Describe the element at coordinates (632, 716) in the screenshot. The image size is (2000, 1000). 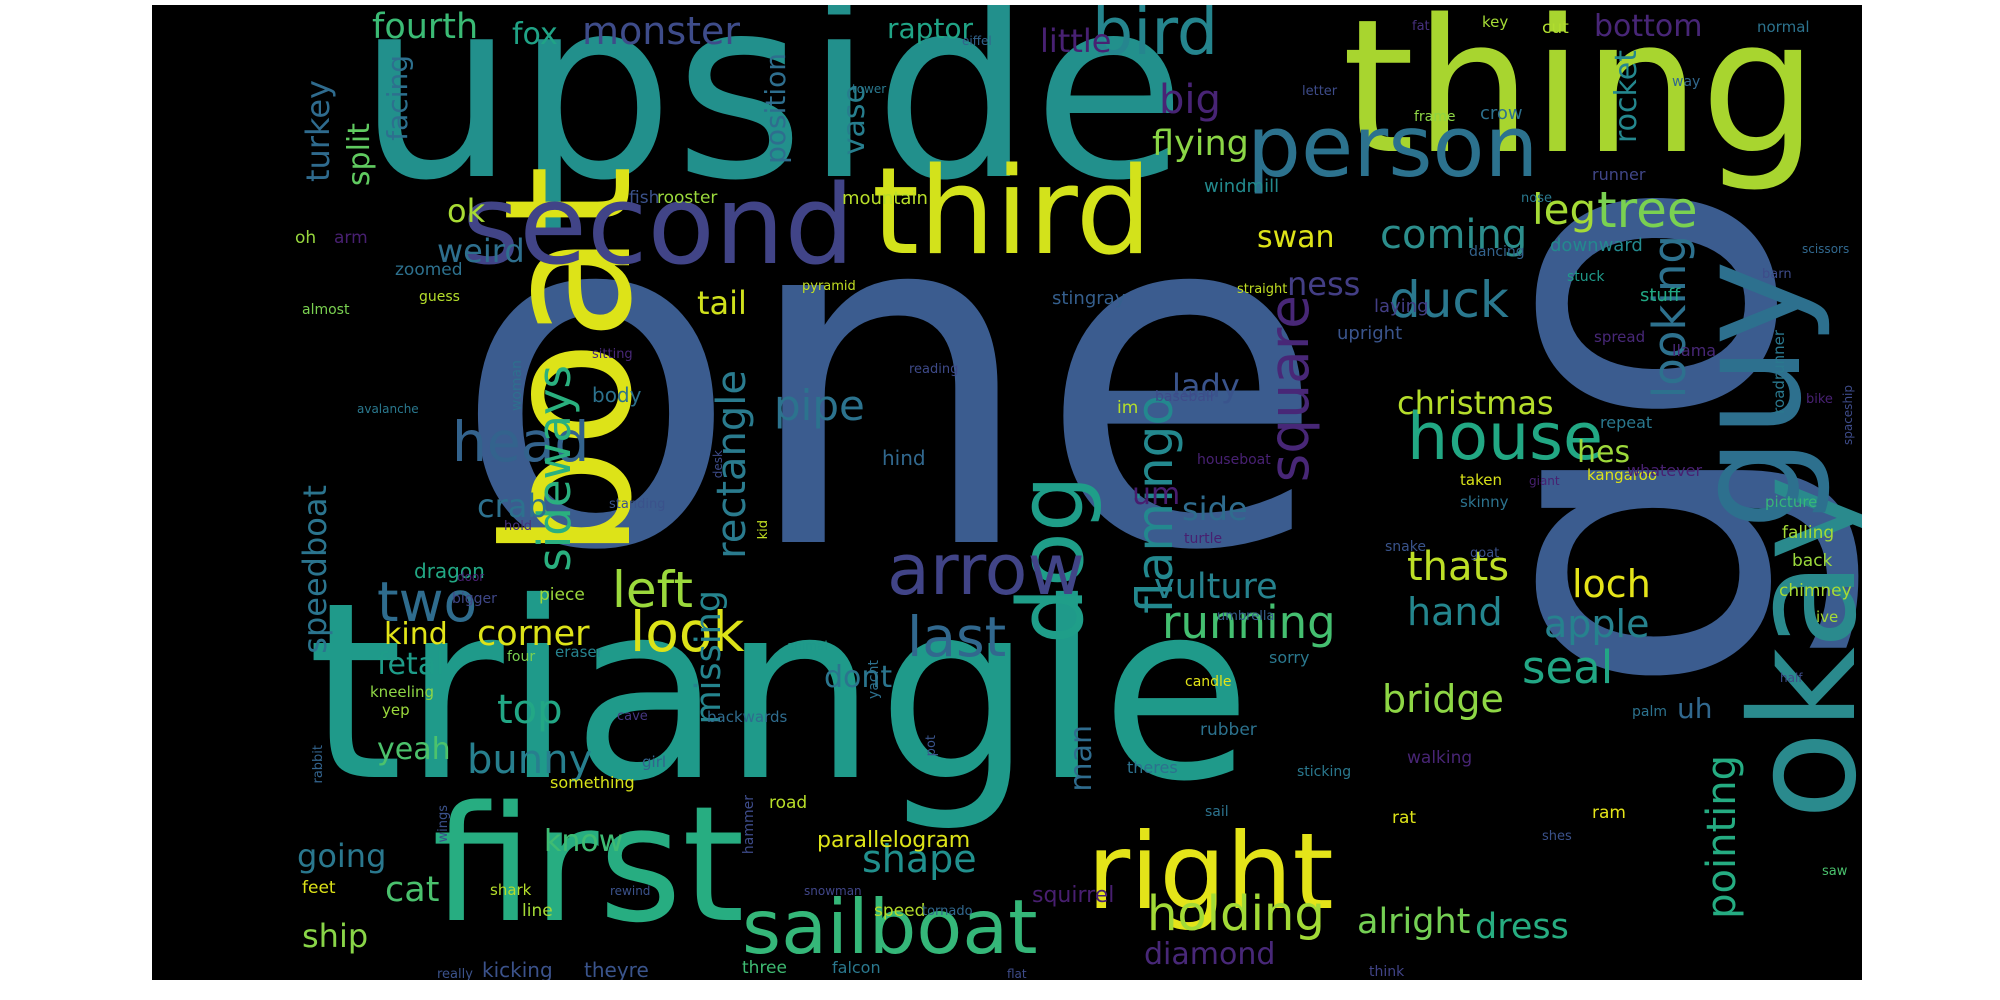
I see `word-cave: cave` at that location.